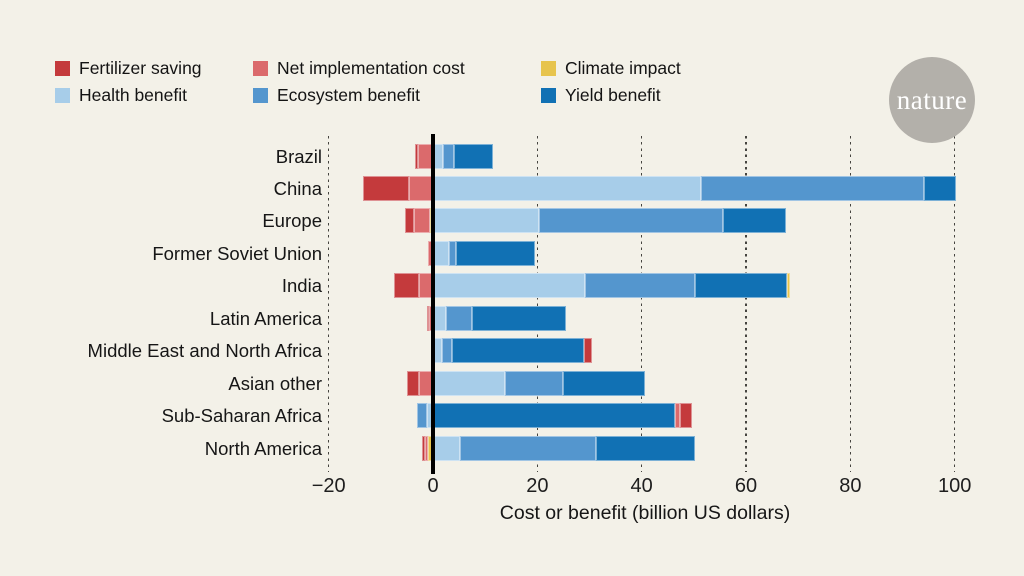  Describe the element at coordinates (237, 253) in the screenshot. I see `row-label: Former Soviet Union` at that location.